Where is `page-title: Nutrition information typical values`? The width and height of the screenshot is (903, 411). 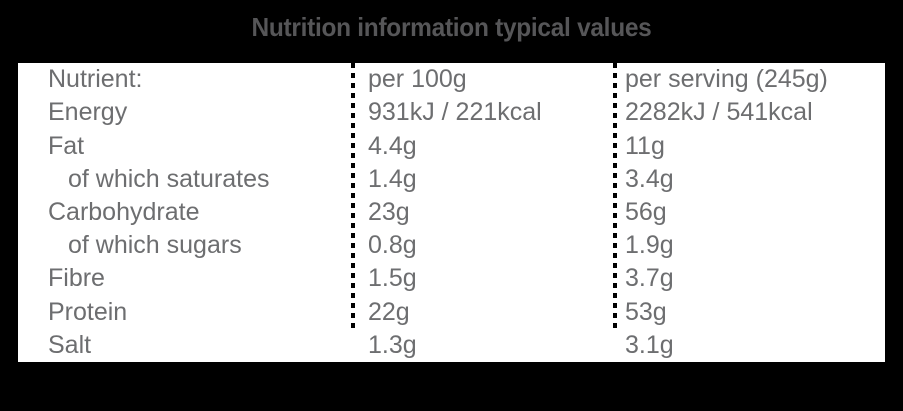
page-title: Nutrition information typical values is located at coordinates (451, 27).